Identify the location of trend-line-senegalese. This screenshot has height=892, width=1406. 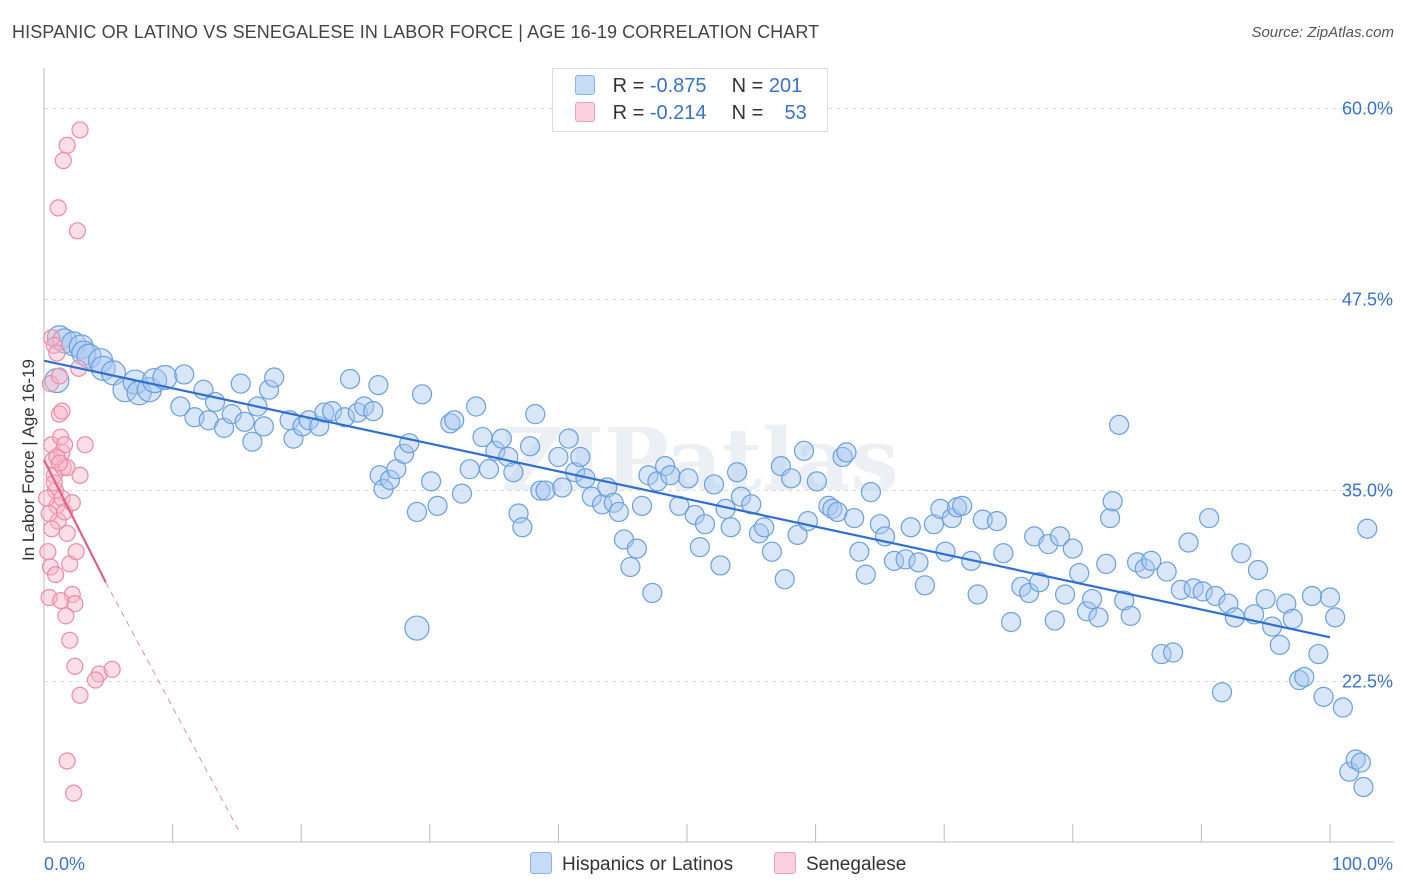
(75, 521).